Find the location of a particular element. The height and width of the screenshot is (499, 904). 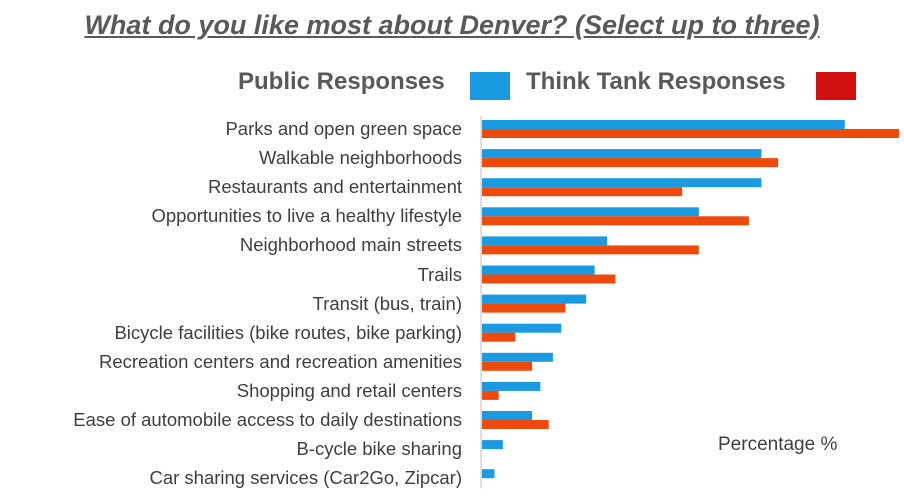

category-label: B-cycle bike sharing is located at coordinates (379, 449).